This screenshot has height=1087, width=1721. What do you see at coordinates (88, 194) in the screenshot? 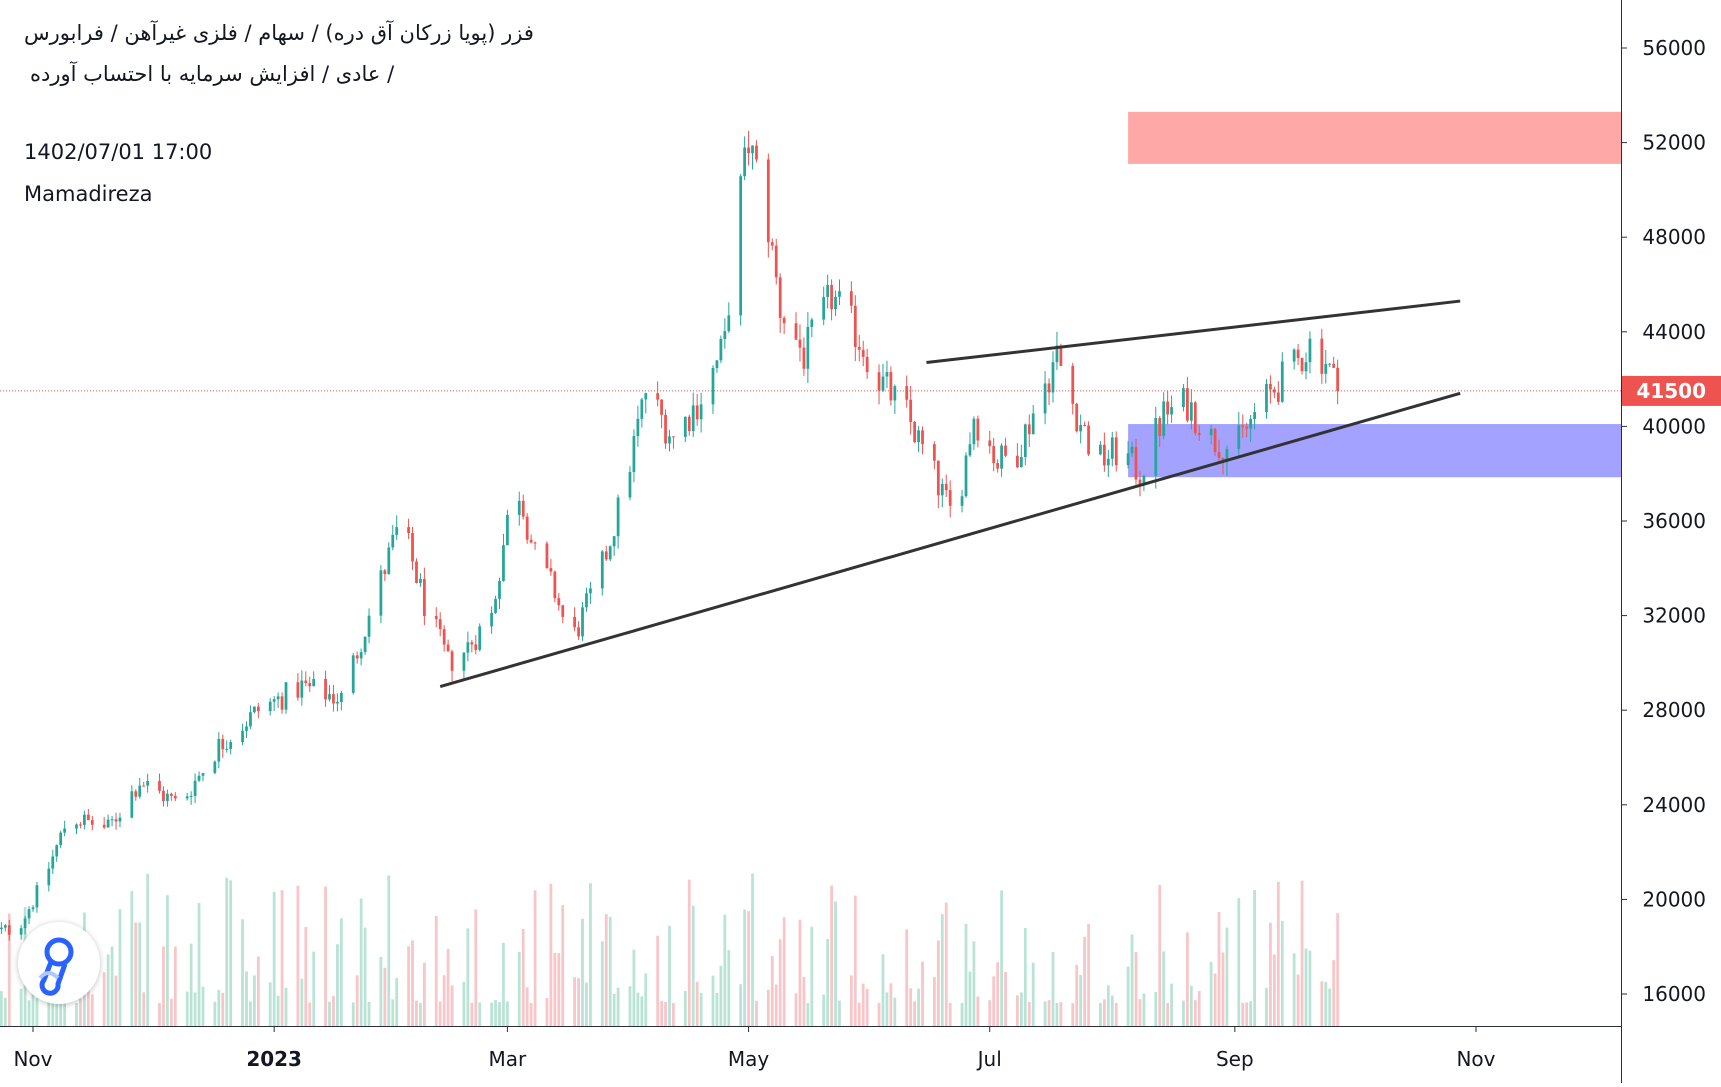
I see `author-name: Mamadireza` at bounding box center [88, 194].